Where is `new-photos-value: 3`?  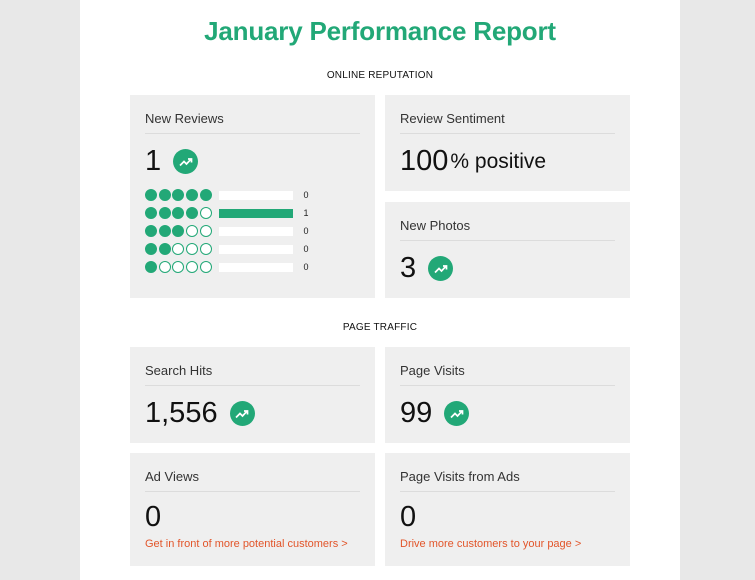
new-photos-value: 3 is located at coordinates (408, 268).